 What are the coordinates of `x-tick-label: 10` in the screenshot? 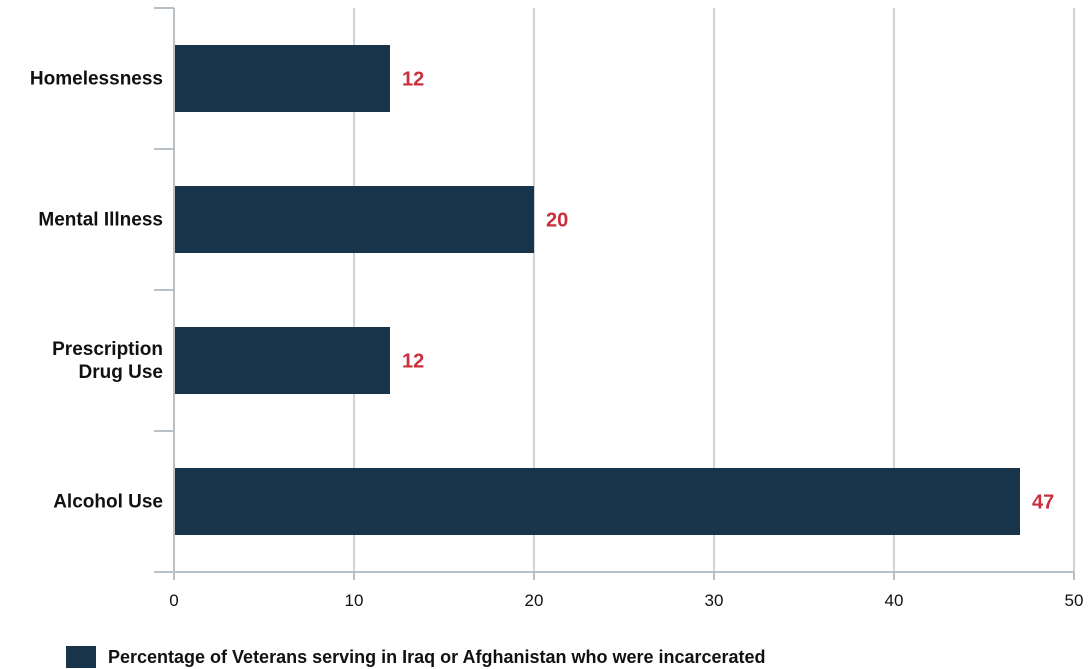 It's located at (354, 600).